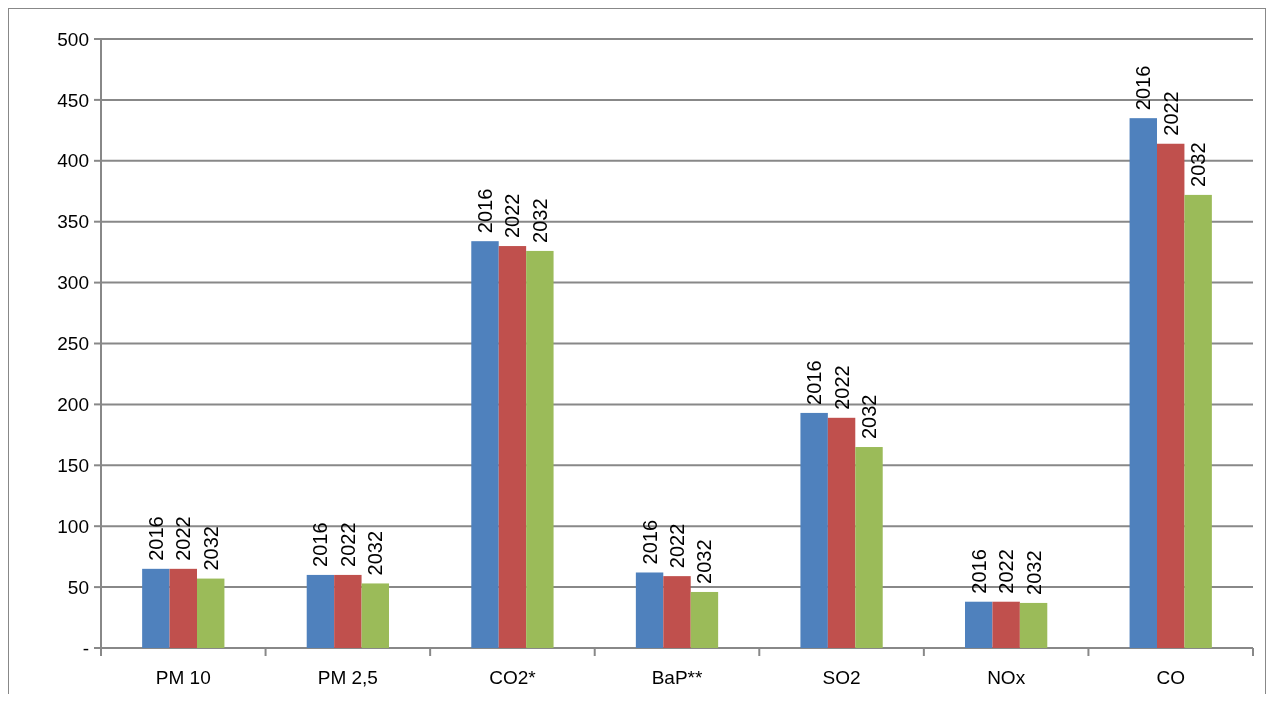 The image size is (1274, 702). Describe the element at coordinates (347, 677) in the screenshot. I see `x-tick-label: PM 2,5` at that location.